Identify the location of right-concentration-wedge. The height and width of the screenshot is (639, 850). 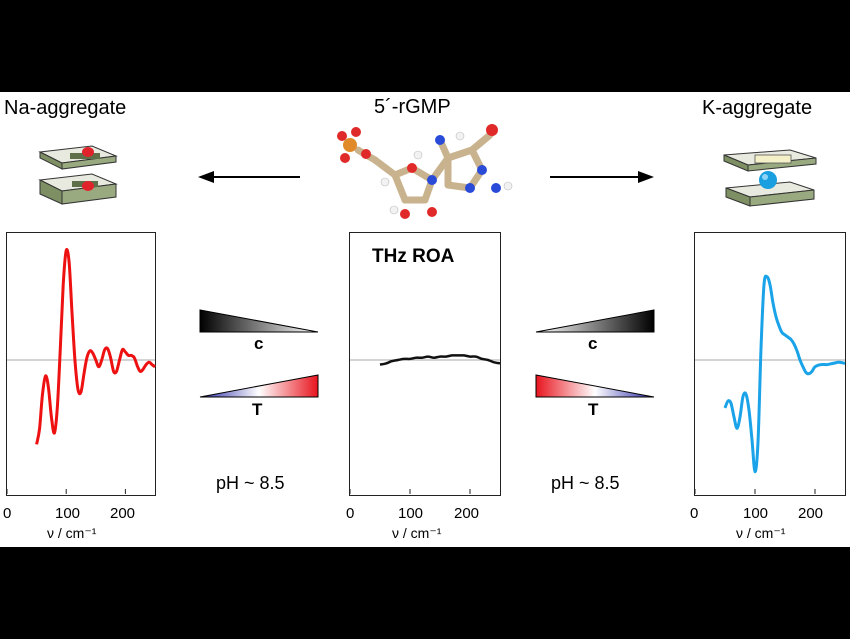
(595, 321).